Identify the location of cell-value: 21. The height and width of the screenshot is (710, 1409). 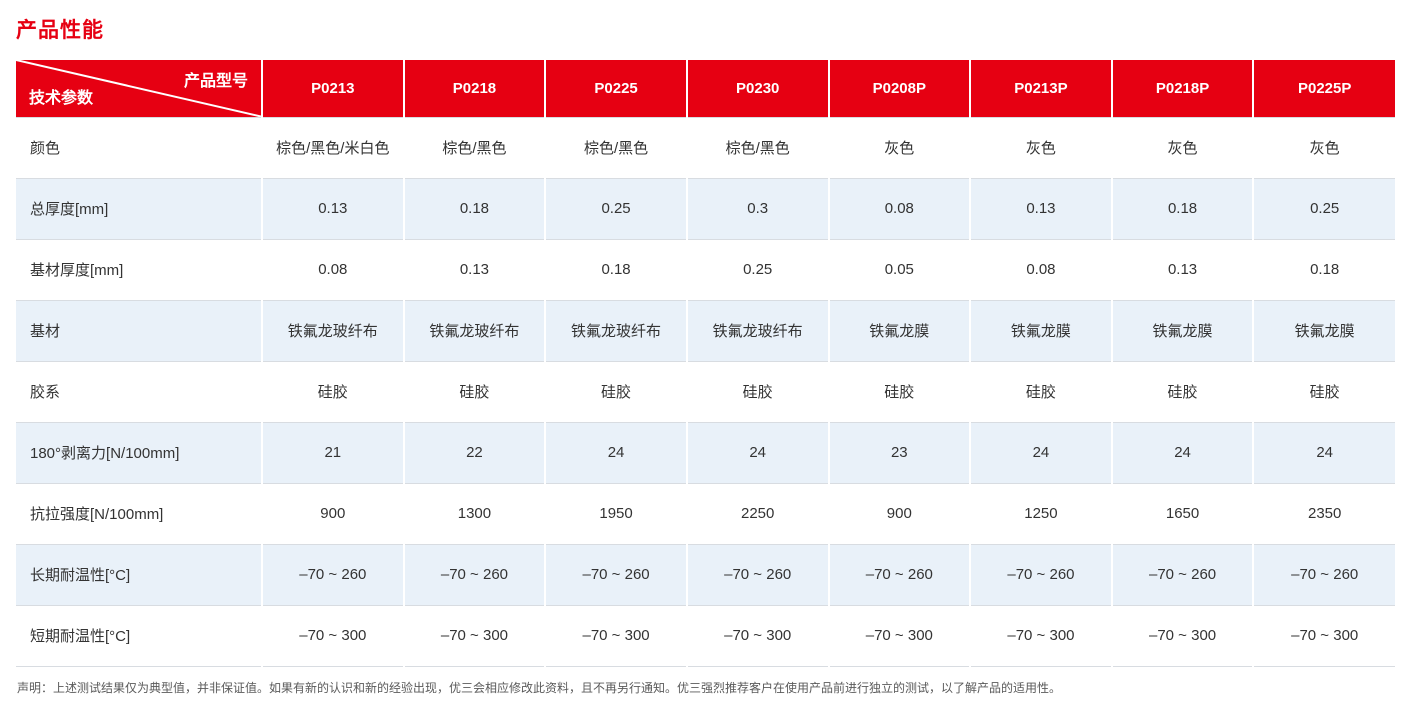
(332, 452).